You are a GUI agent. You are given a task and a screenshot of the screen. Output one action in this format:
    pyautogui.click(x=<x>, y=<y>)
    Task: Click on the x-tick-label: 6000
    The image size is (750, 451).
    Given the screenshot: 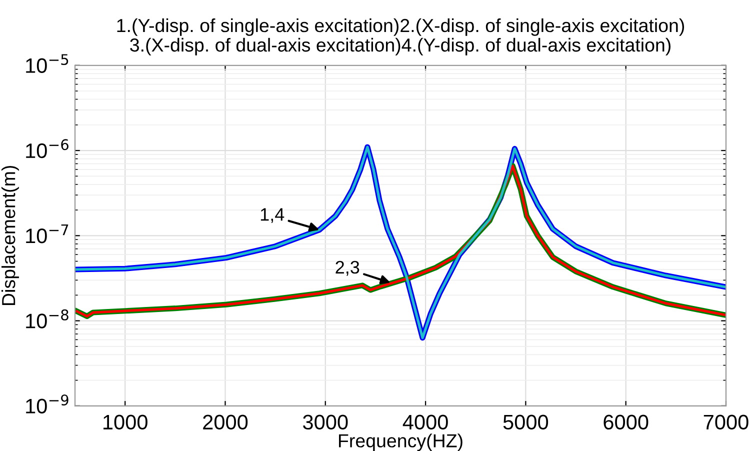 What is the action you would take?
    pyautogui.click(x=626, y=422)
    